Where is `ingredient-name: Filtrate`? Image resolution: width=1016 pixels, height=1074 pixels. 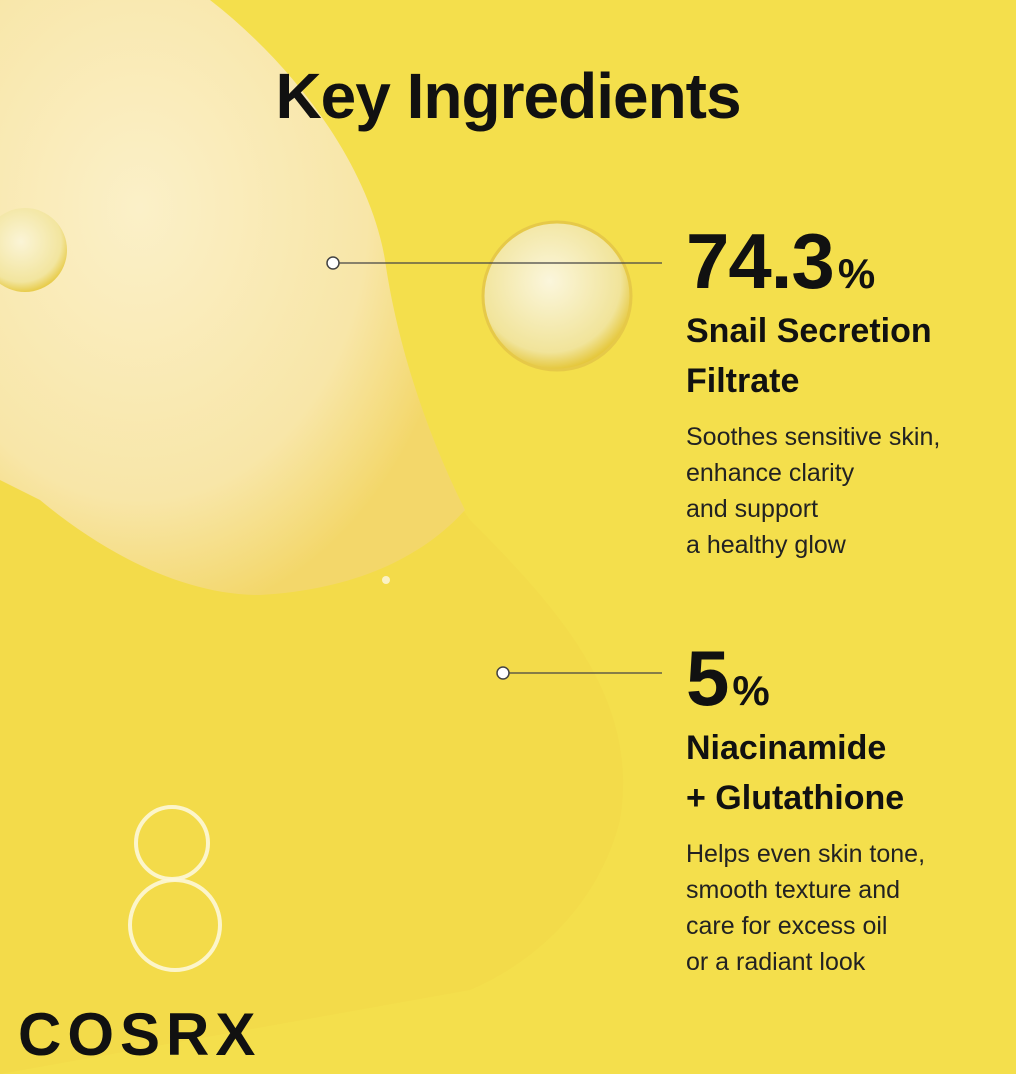 ingredient-name: Filtrate is located at coordinates (742, 381).